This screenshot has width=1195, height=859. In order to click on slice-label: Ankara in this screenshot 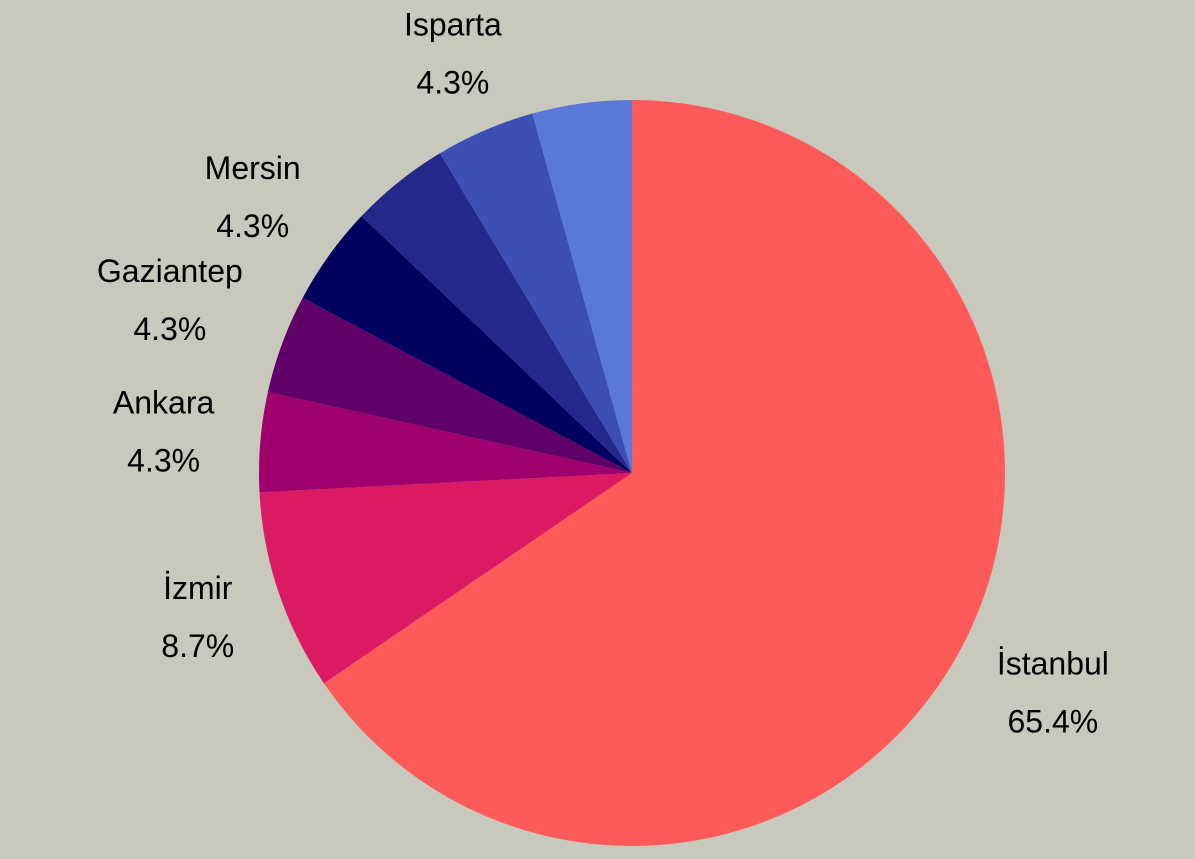, I will do `click(164, 402)`.